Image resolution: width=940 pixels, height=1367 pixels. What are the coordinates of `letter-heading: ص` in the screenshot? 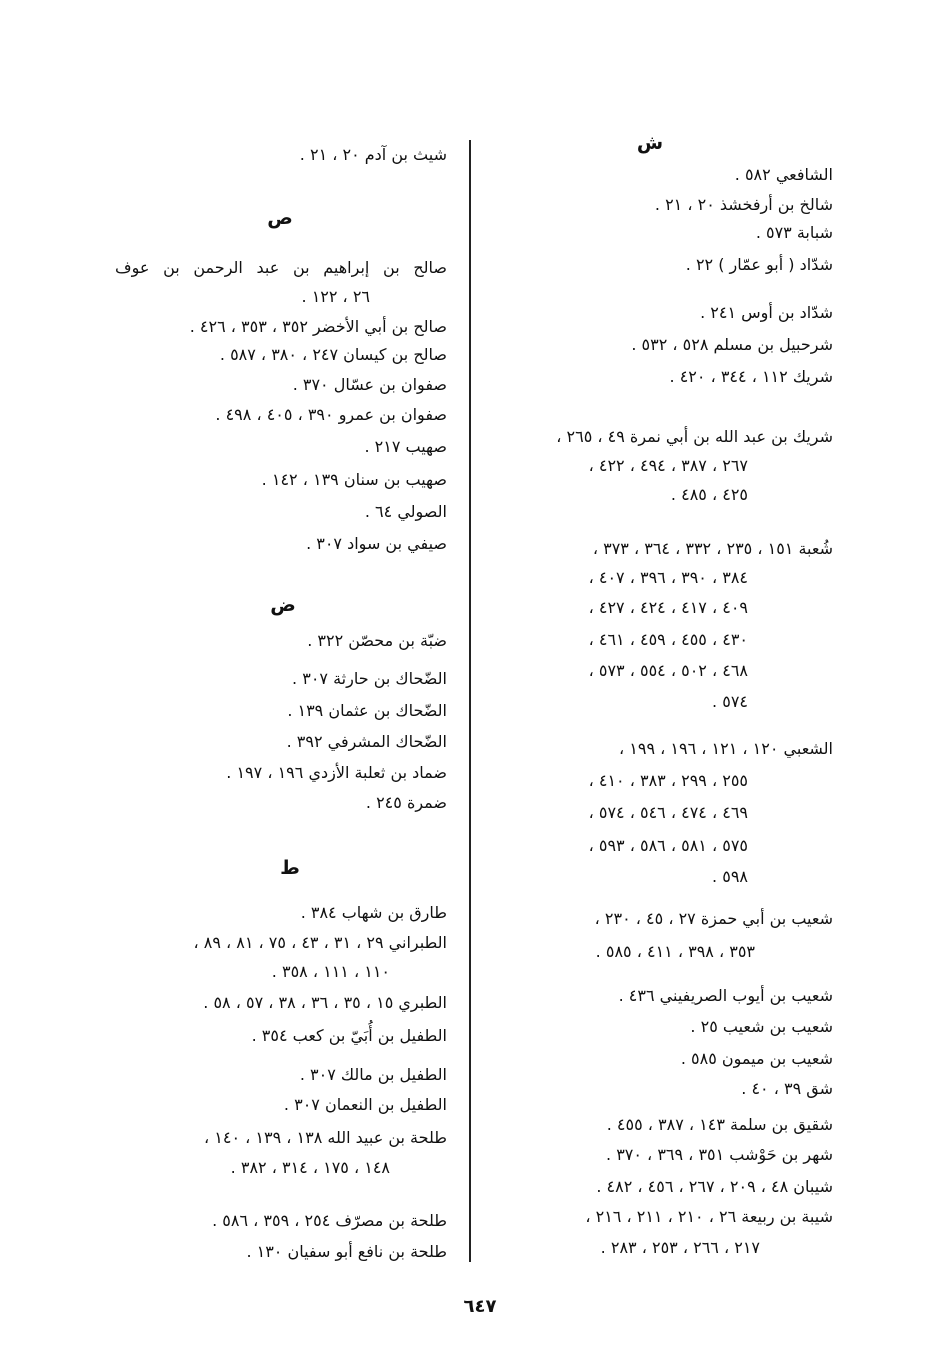 It's located at (280, 218).